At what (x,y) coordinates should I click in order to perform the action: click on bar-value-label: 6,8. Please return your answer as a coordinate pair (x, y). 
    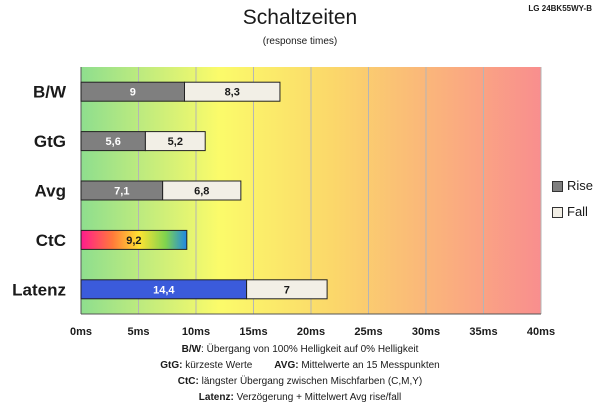
    Looking at the image, I should click on (201, 192).